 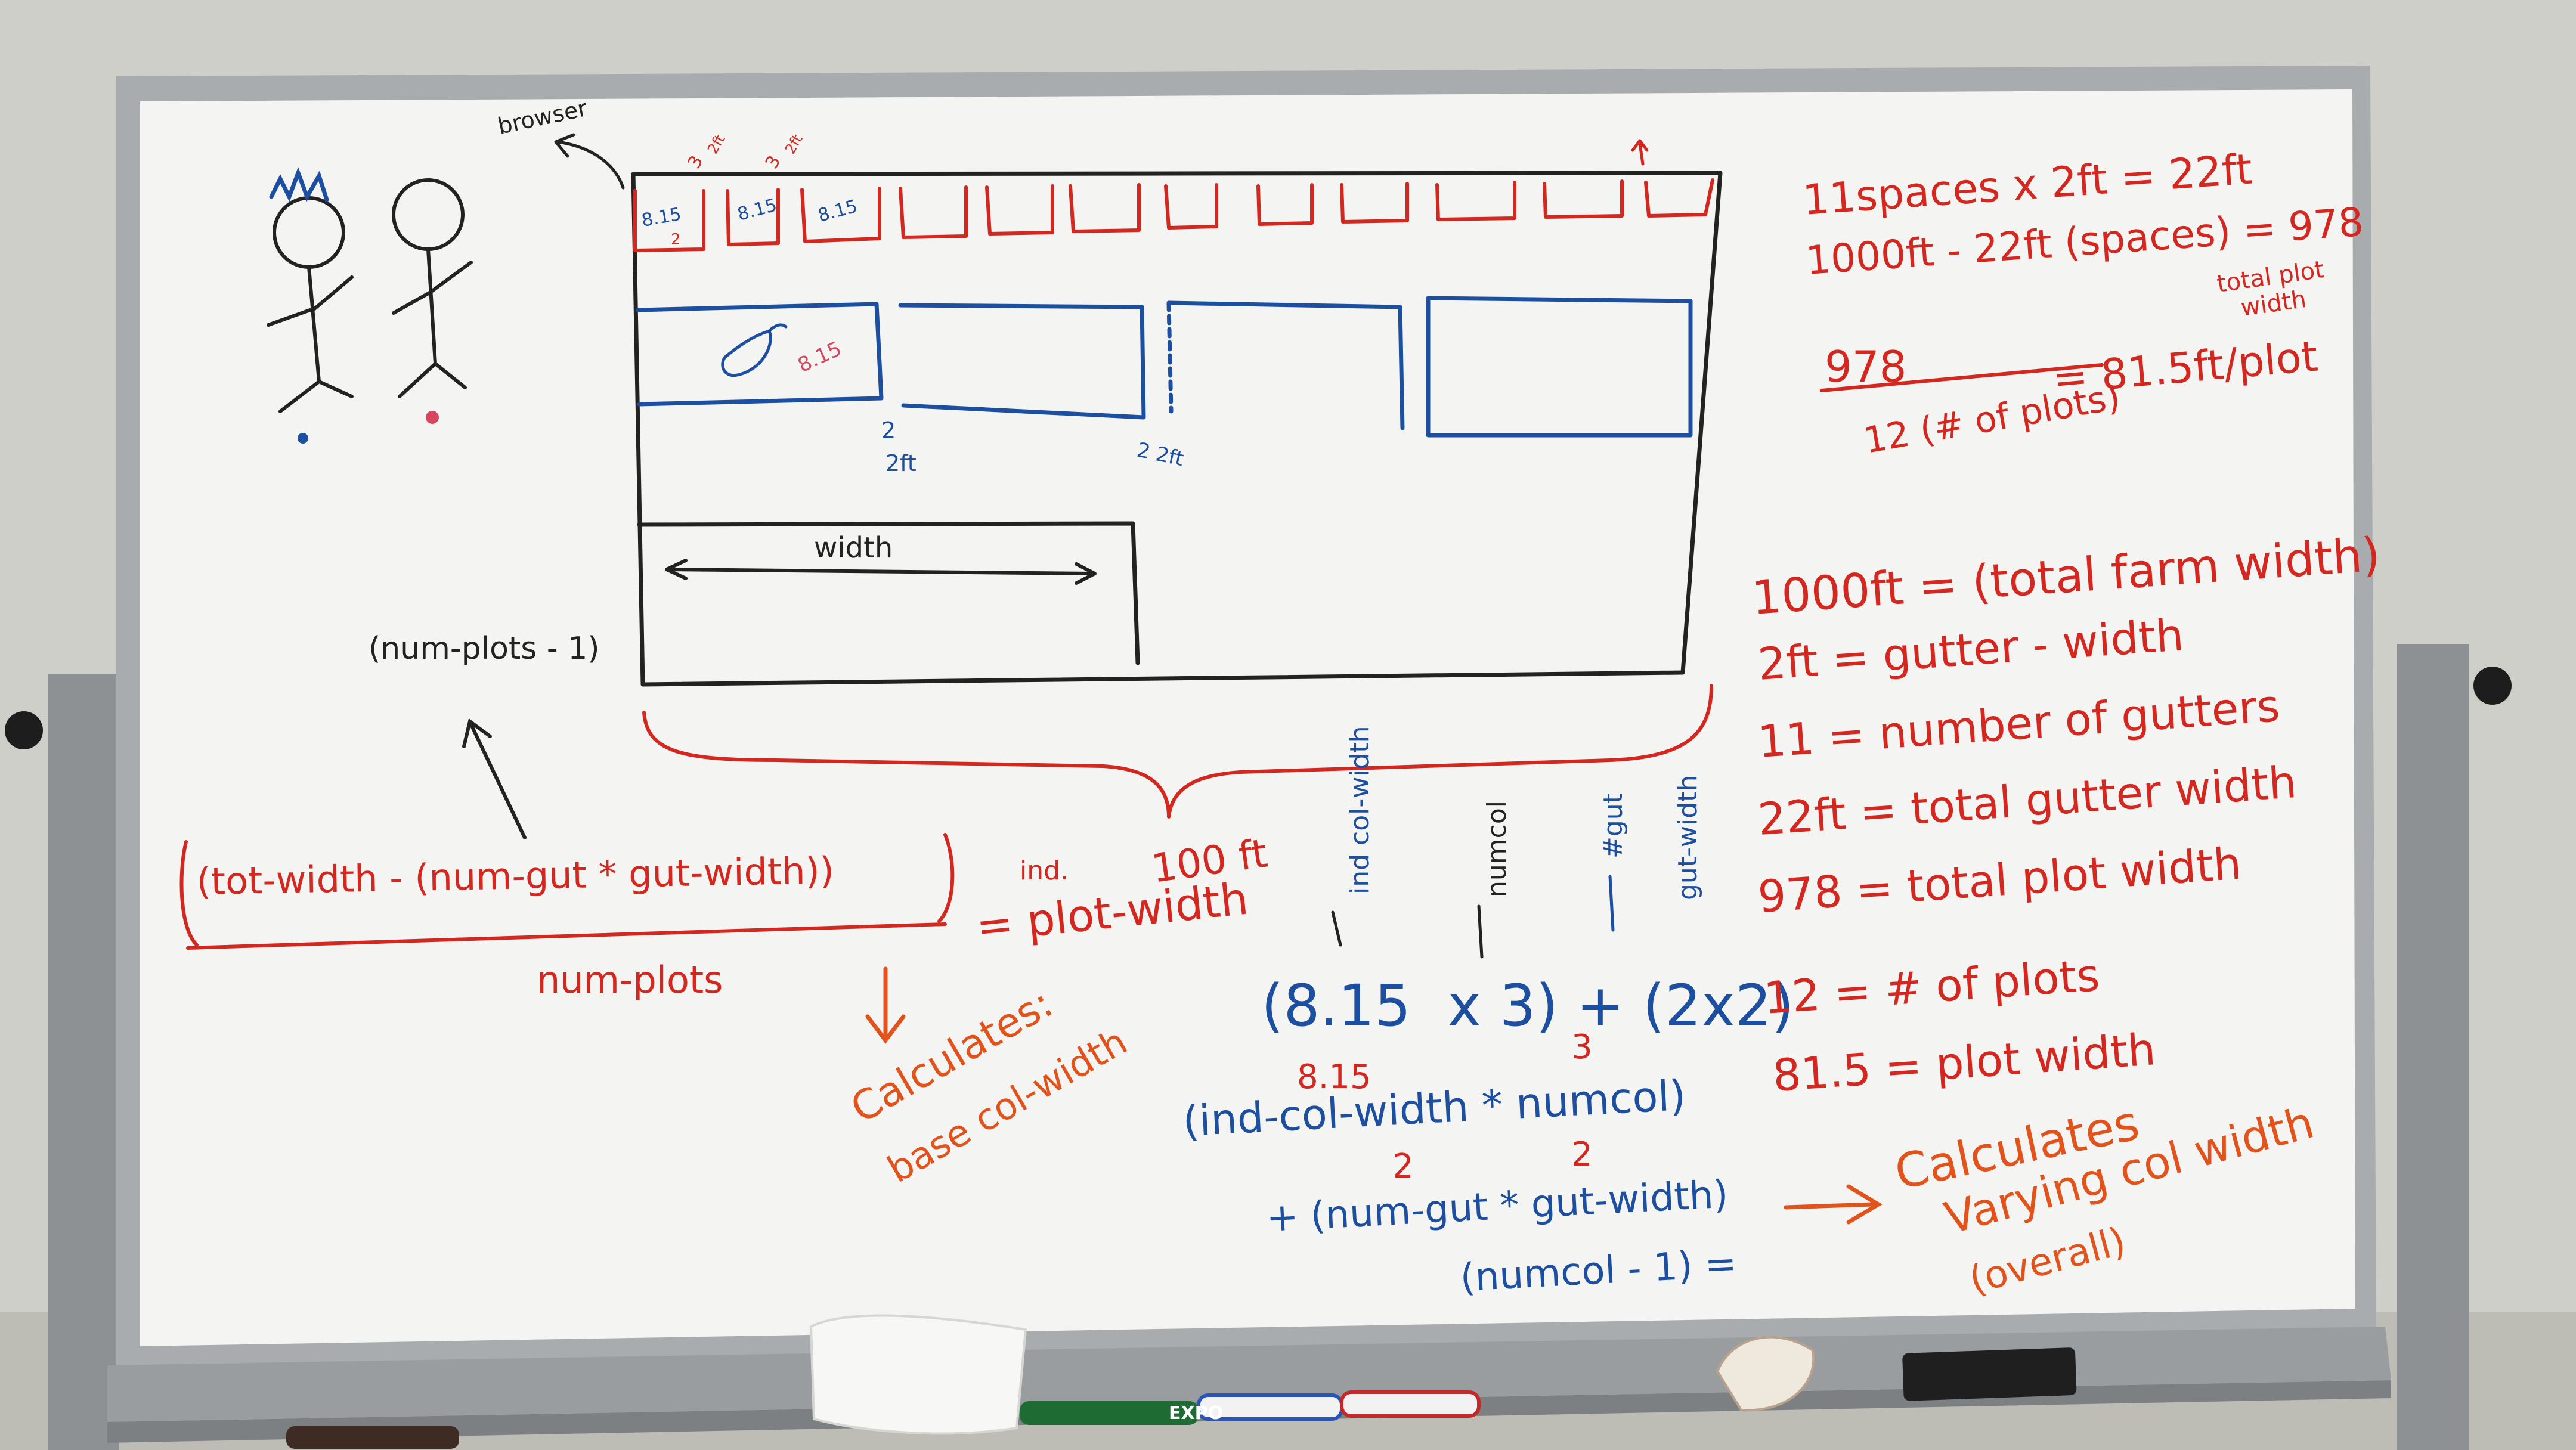 I want to click on stand-right-knob, so click(x=2492, y=686).